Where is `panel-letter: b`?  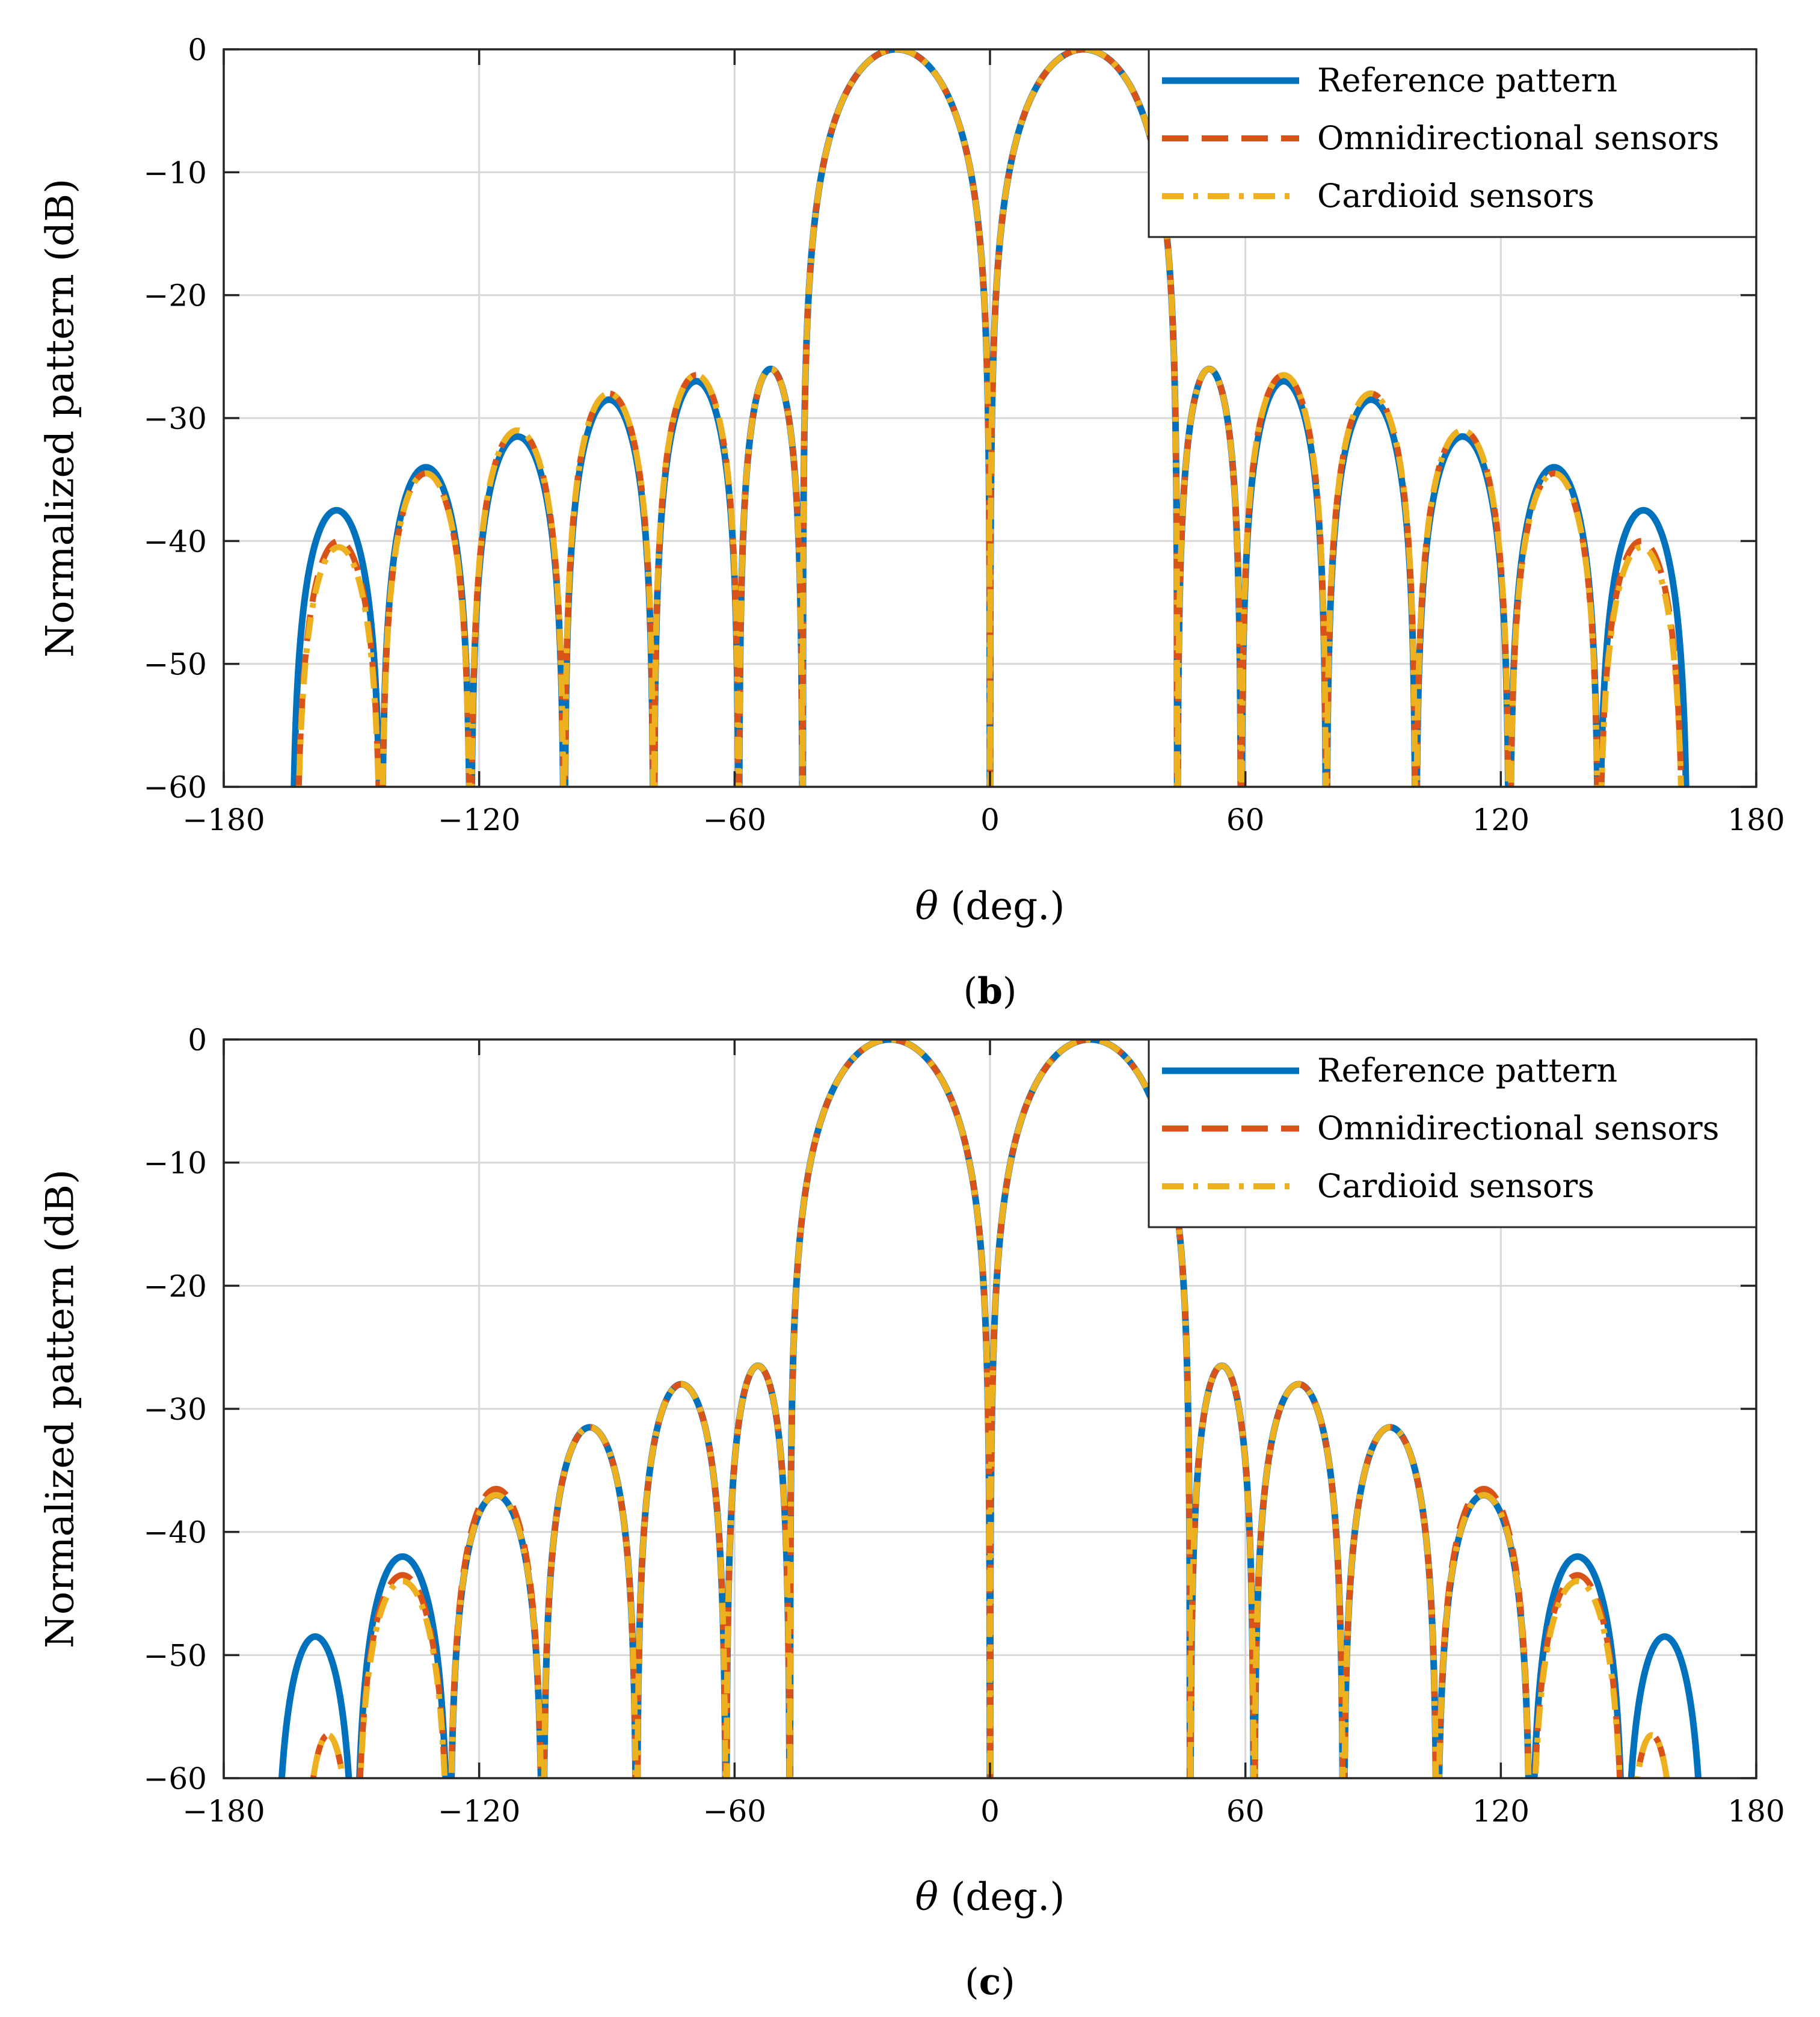 panel-letter: b is located at coordinates (990, 991).